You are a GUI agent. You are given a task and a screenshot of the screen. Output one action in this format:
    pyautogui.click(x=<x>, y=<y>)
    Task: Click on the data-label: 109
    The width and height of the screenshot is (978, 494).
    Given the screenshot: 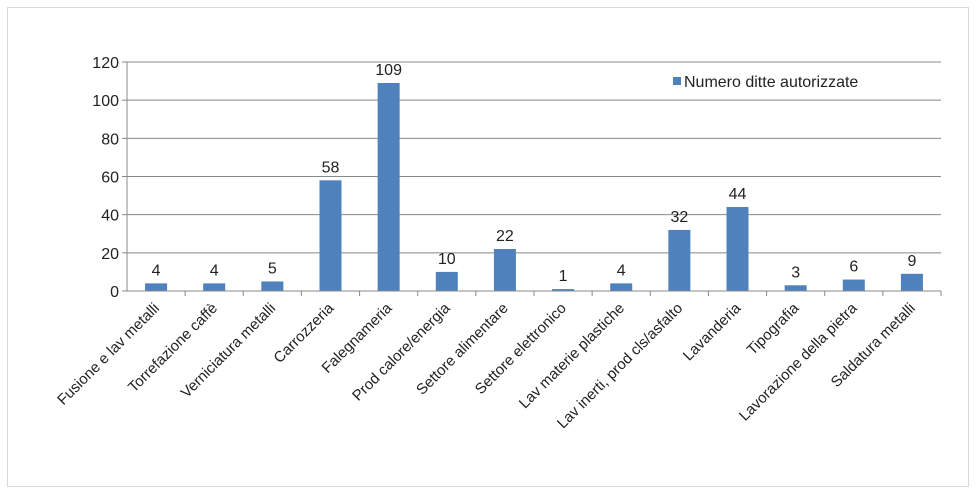 What is the action you would take?
    pyautogui.click(x=388, y=70)
    